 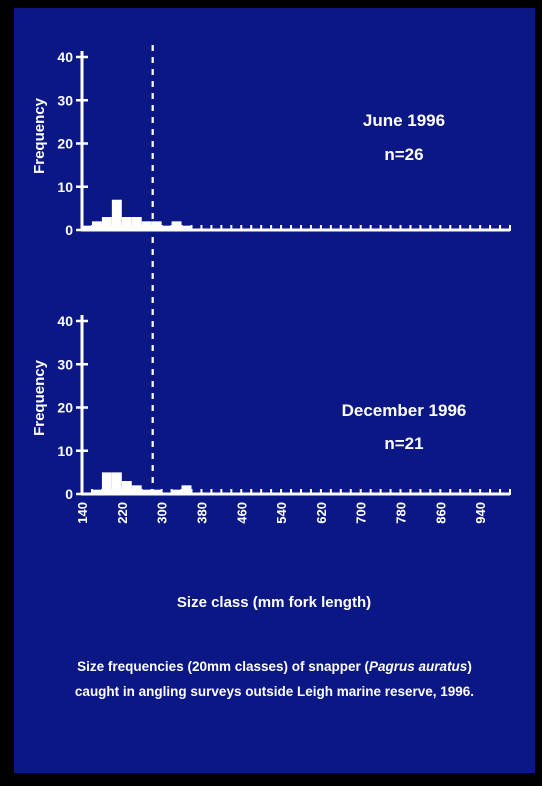 I want to click on panel-title: June 1996, so click(x=404, y=120).